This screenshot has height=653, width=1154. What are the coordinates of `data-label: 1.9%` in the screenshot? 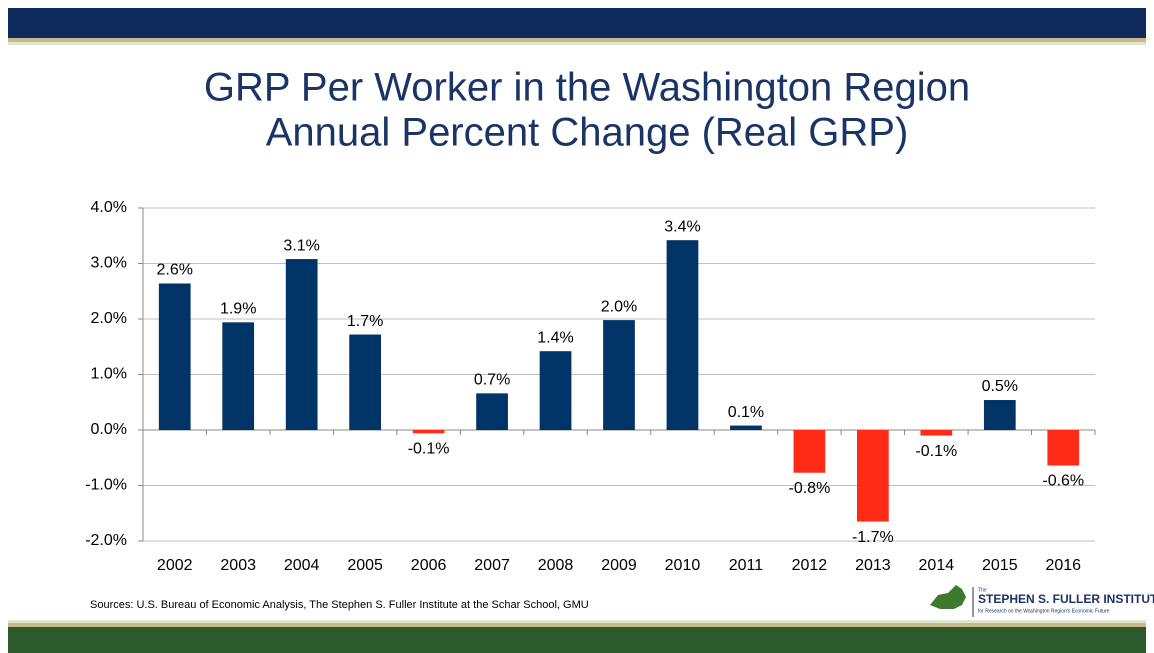 It's located at (238, 309).